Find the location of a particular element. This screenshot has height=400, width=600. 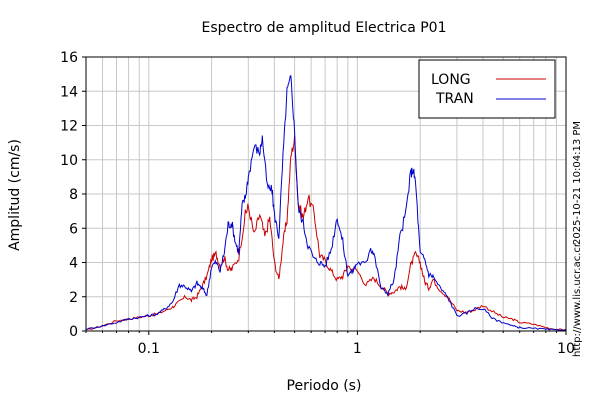

legend-label-tran: TRAN is located at coordinates (454, 99).